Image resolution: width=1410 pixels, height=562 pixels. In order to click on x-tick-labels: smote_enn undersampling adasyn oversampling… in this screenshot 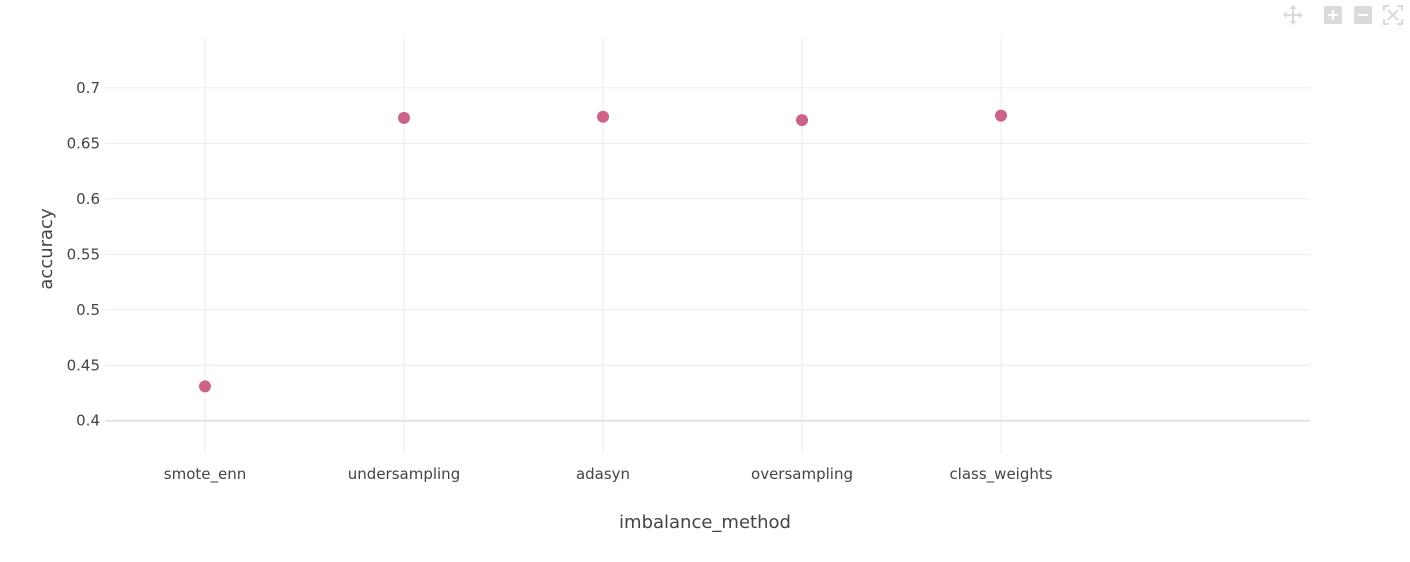, I will do `click(608, 474)`.